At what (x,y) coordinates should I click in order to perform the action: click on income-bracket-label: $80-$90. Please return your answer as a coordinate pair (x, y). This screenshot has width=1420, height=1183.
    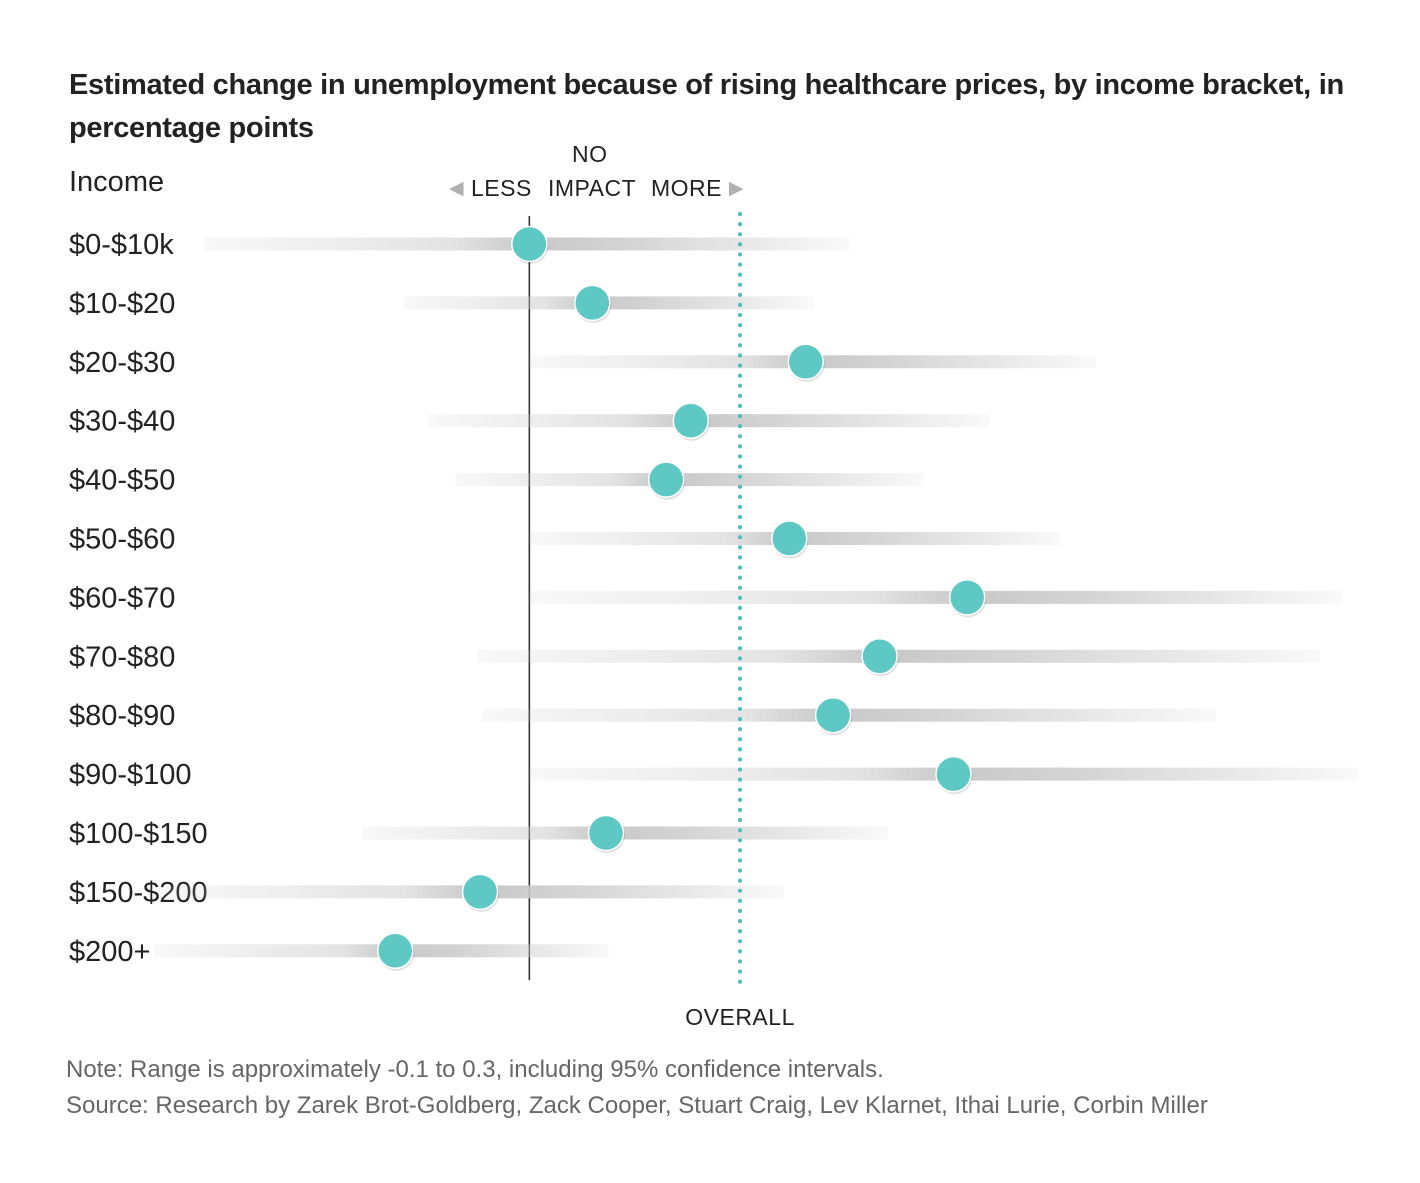
    Looking at the image, I should click on (122, 716).